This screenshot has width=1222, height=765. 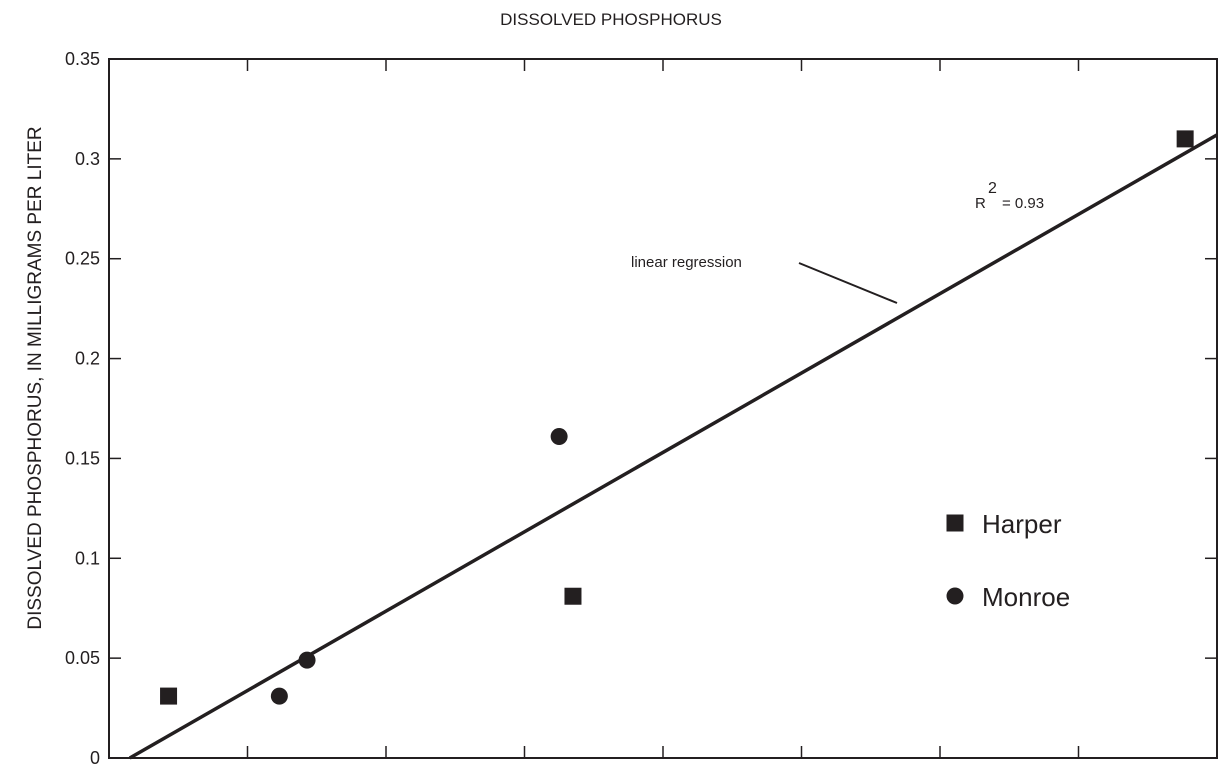 I want to click on y-tick-label: 0.25, so click(x=82, y=259).